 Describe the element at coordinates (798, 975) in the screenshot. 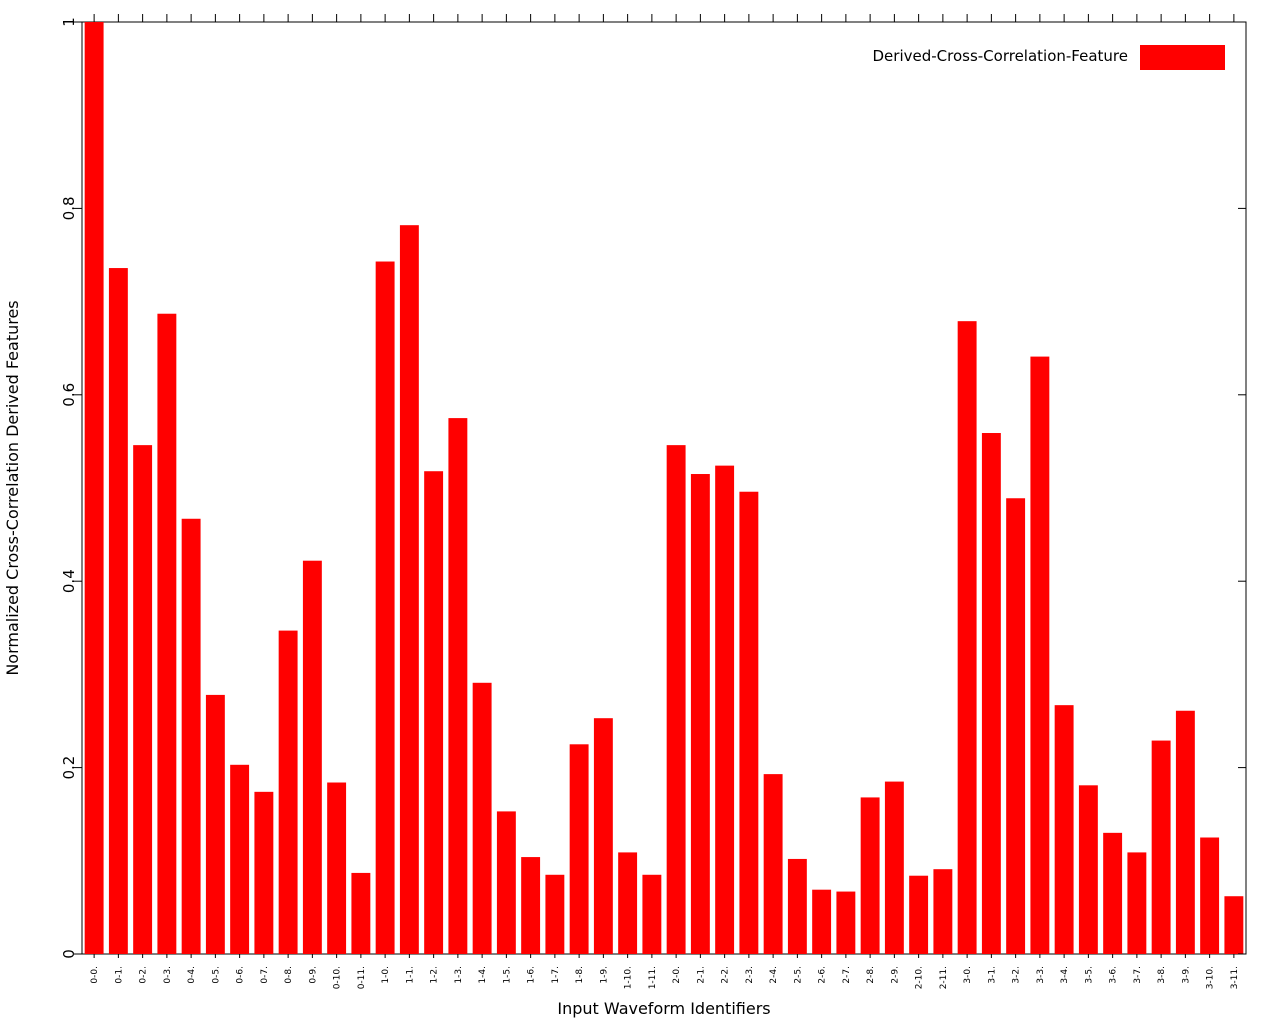

I see `x-tick-label: 2-5.` at that location.